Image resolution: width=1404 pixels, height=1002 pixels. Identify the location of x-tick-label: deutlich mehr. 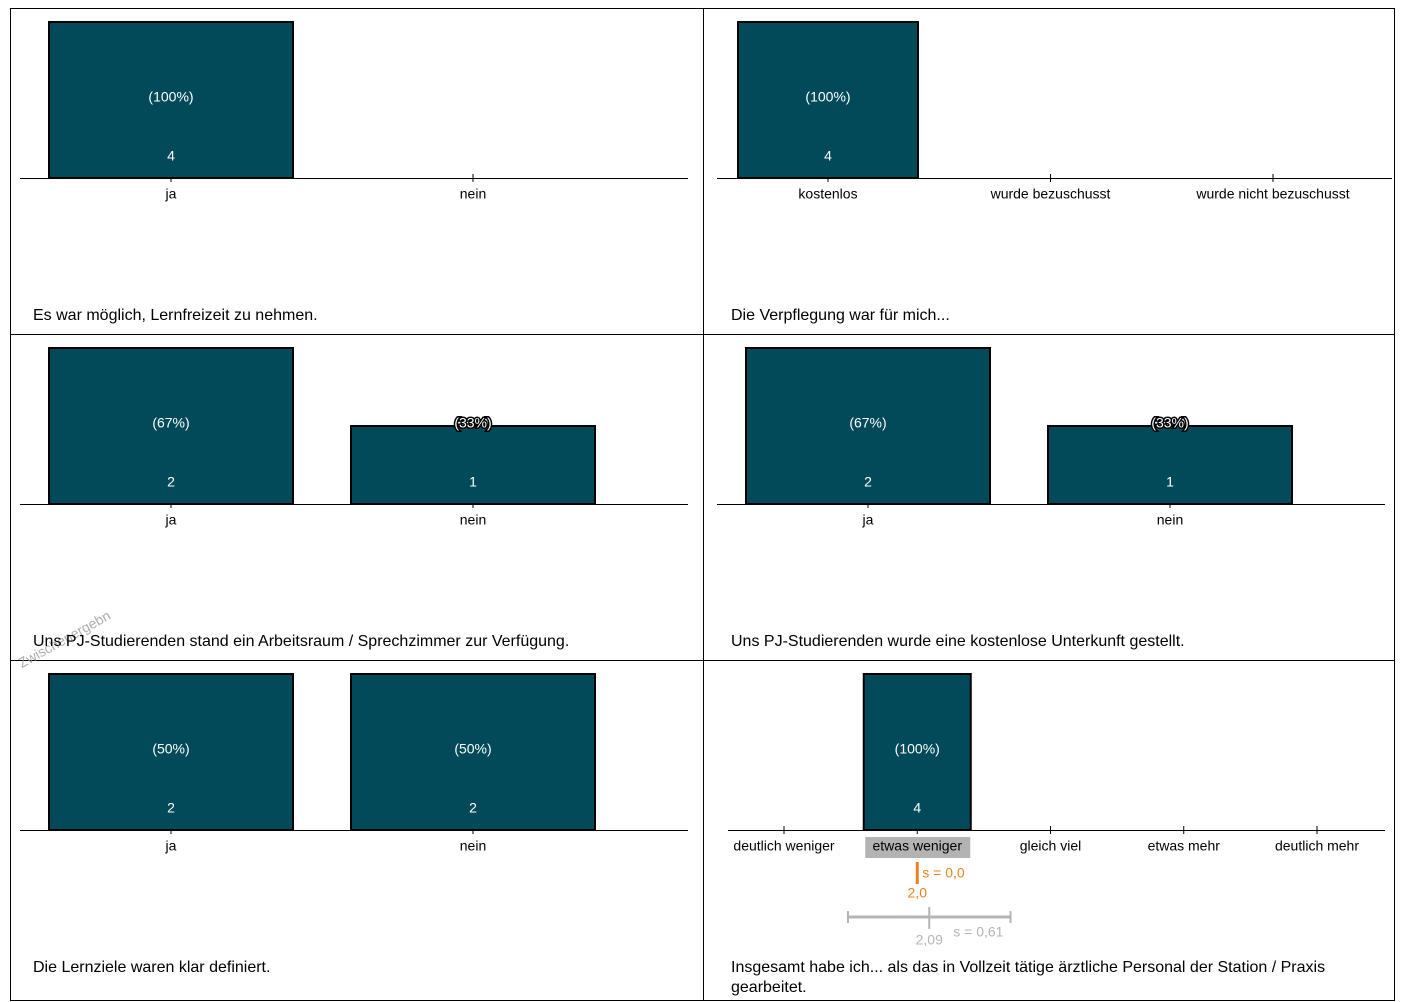
(1317, 846).